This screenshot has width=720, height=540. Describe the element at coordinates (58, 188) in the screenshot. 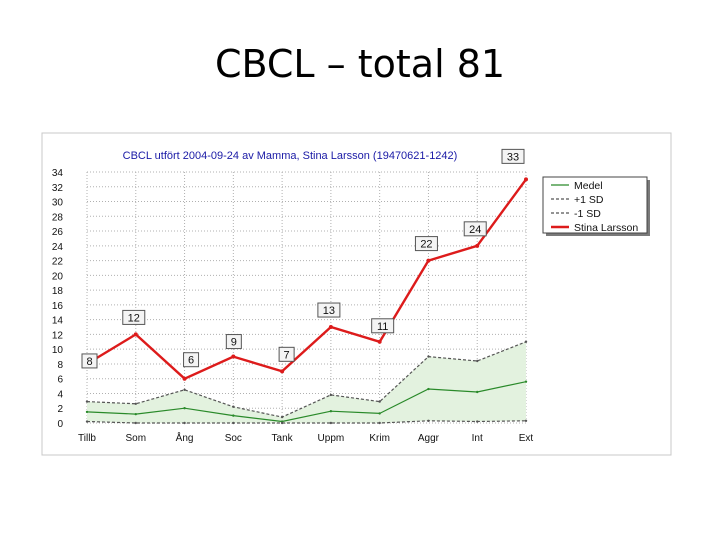

I see `y-tick-label: 32` at that location.